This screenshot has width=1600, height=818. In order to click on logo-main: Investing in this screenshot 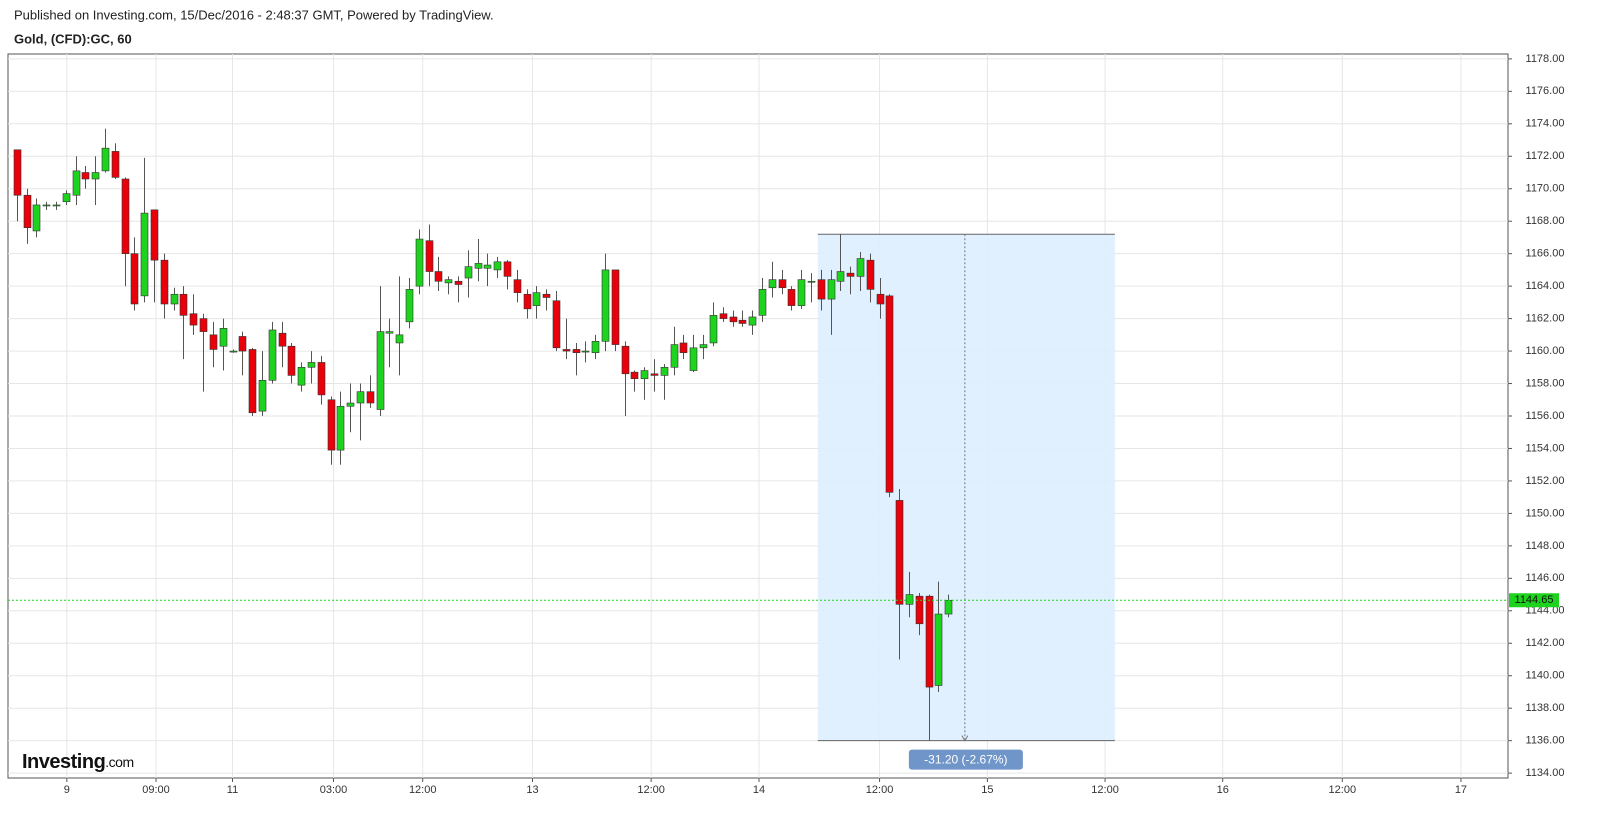, I will do `click(63, 762)`.